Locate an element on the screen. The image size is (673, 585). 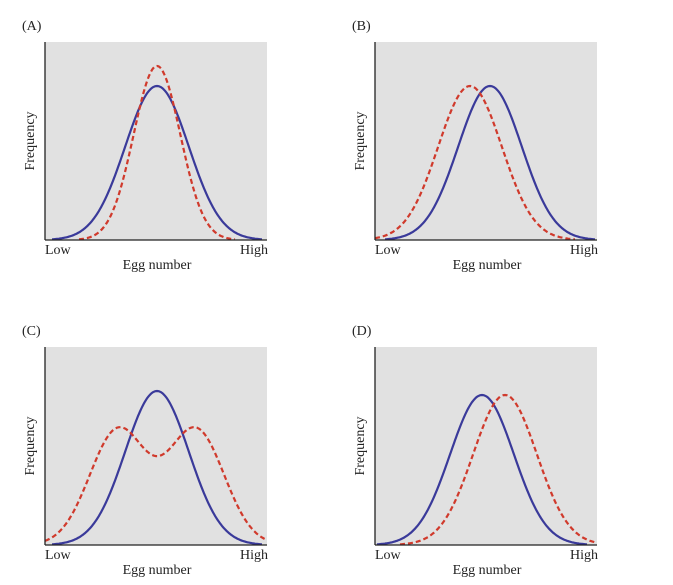
panel-label: (A) is located at coordinates (32, 26).